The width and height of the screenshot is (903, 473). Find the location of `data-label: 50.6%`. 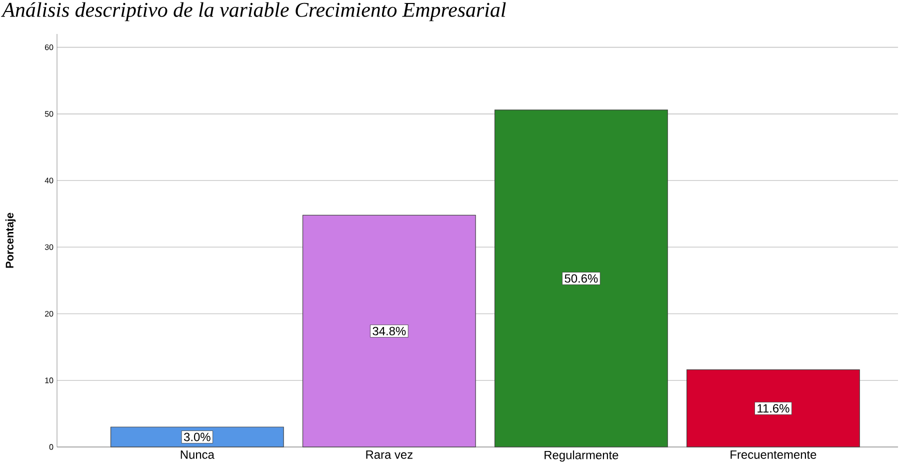

data-label: 50.6% is located at coordinates (581, 278).